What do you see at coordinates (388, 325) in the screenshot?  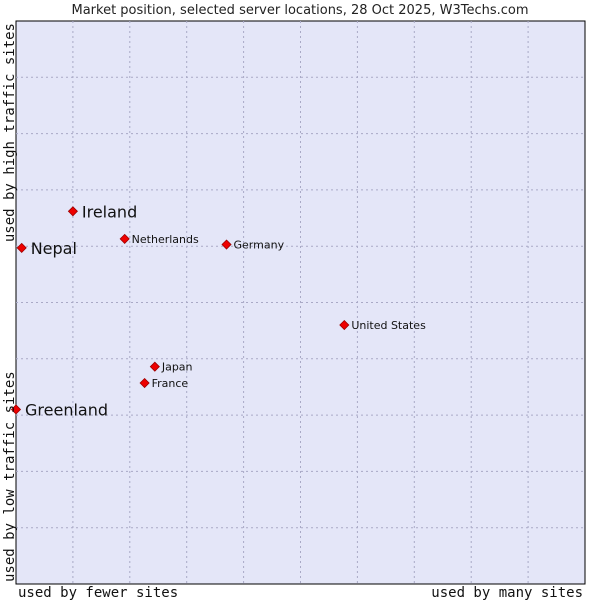 I see `point-label-united-states: United States` at bounding box center [388, 325].